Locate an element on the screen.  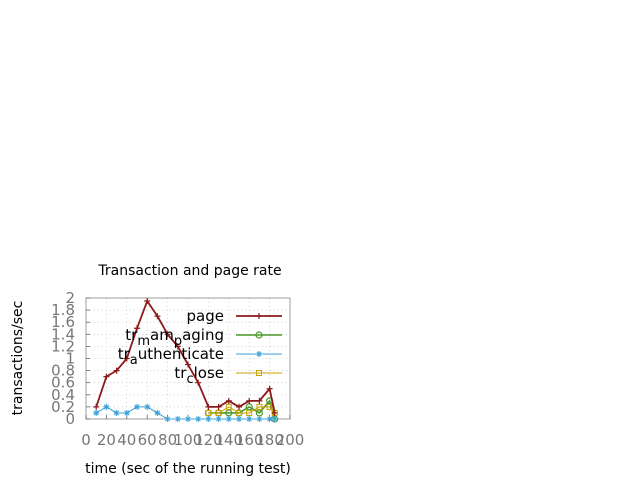
legend-marker-tr_authenticate is located at coordinates (259, 354).